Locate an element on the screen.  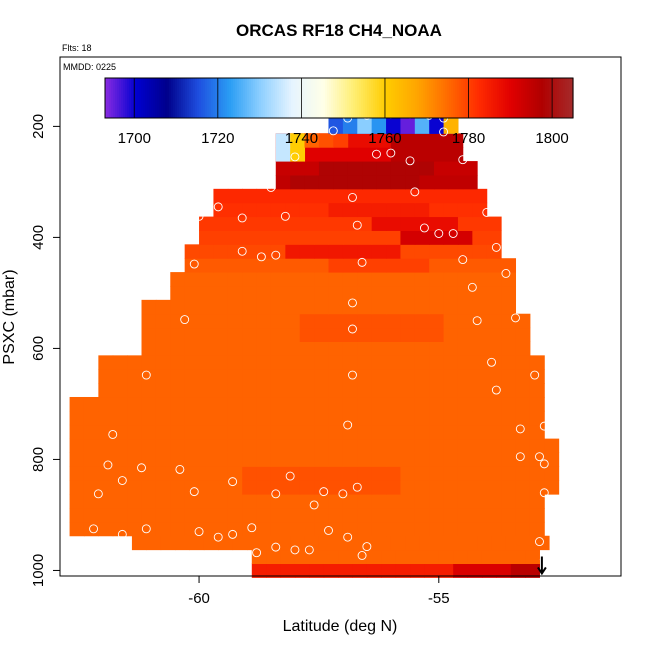
colorbar-tick-label: 1740 is located at coordinates (301, 138).